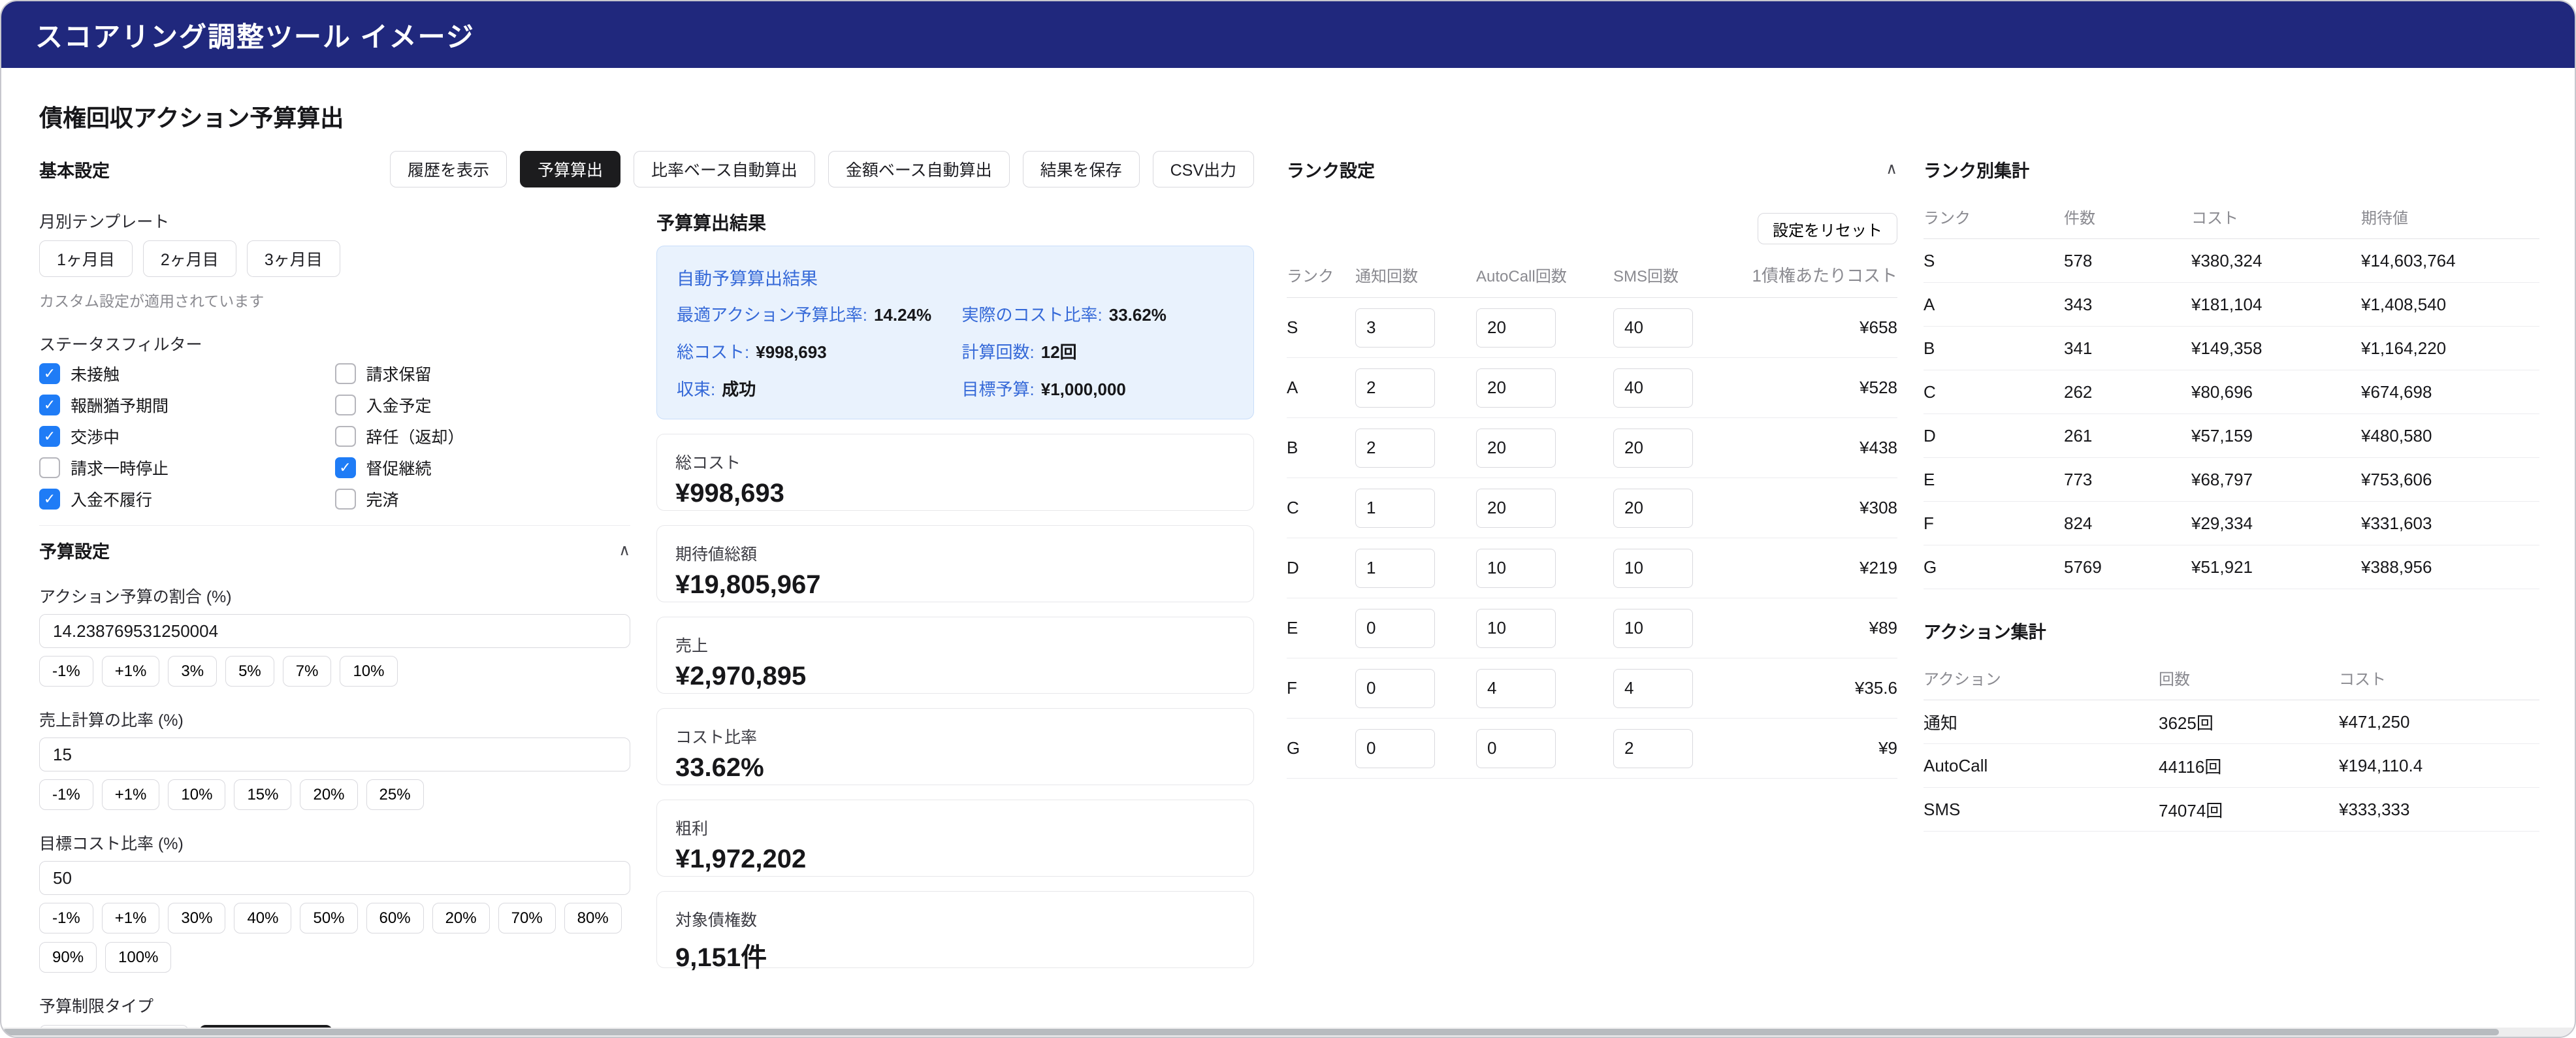 This screenshot has width=2576, height=1038. I want to click on rank-S-autocall-input, so click(1516, 328).